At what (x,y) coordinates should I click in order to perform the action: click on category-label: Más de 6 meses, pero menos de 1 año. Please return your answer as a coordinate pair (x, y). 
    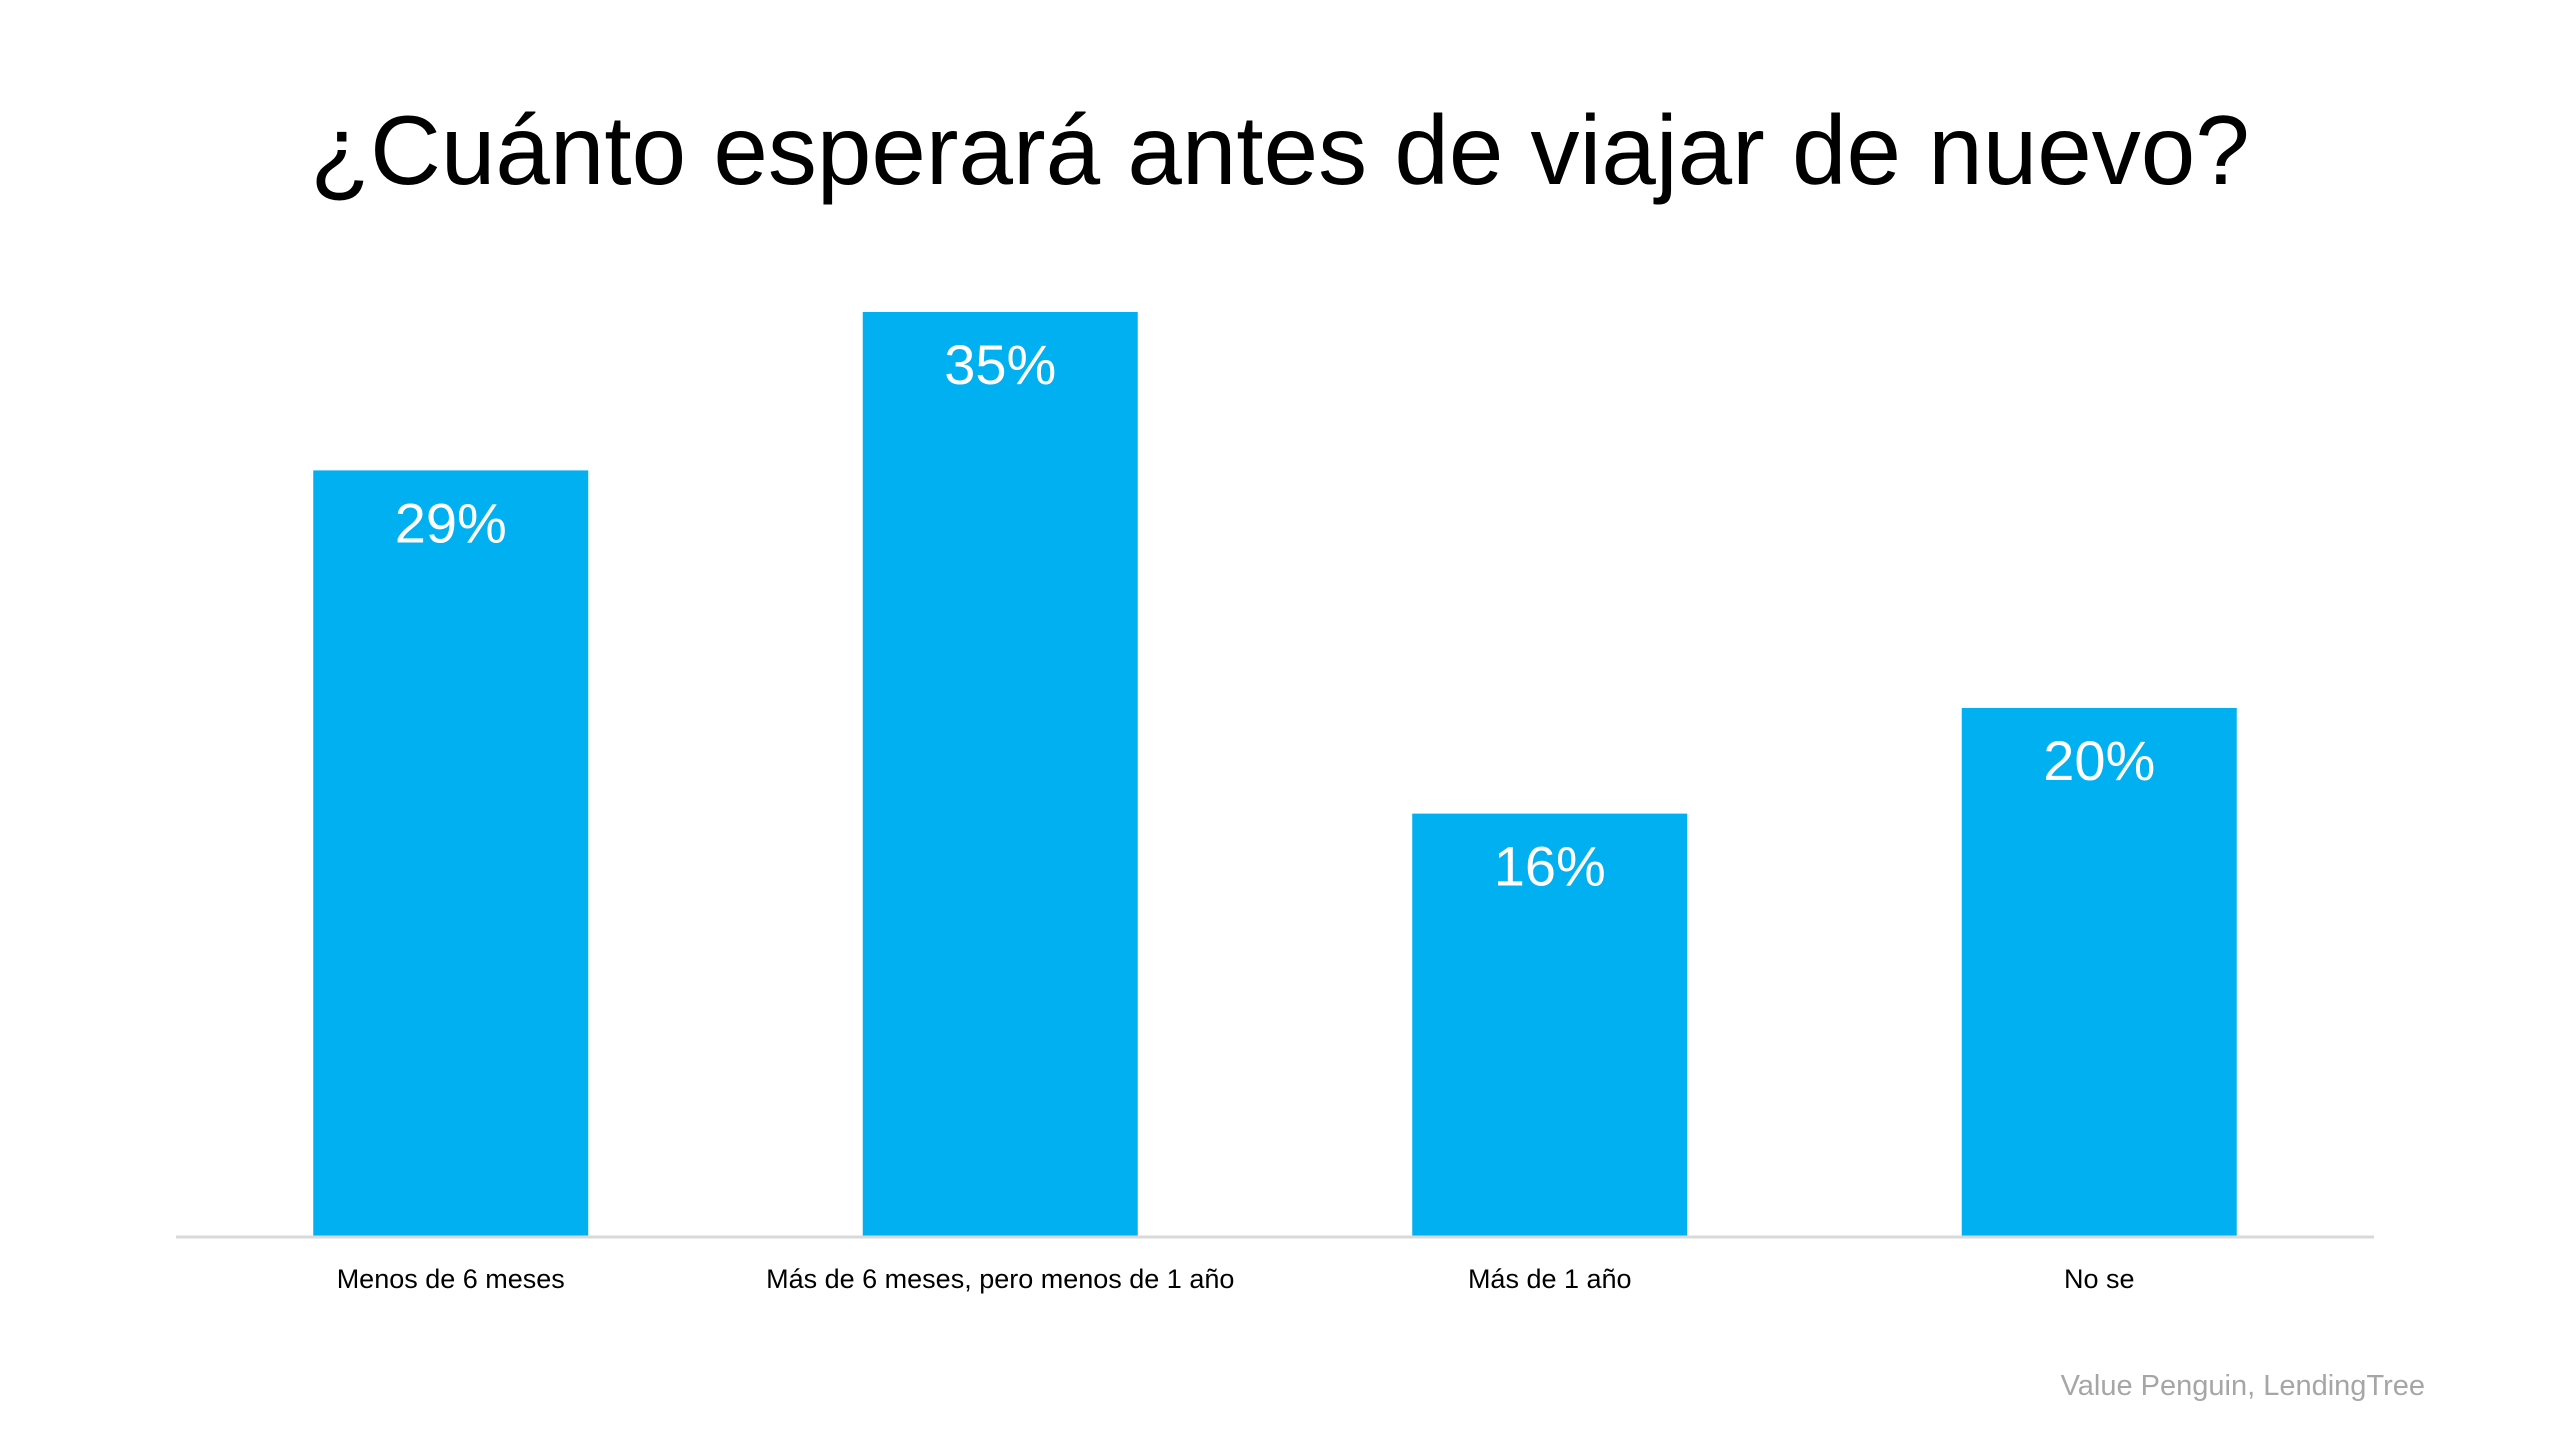
    Looking at the image, I should click on (1000, 1279).